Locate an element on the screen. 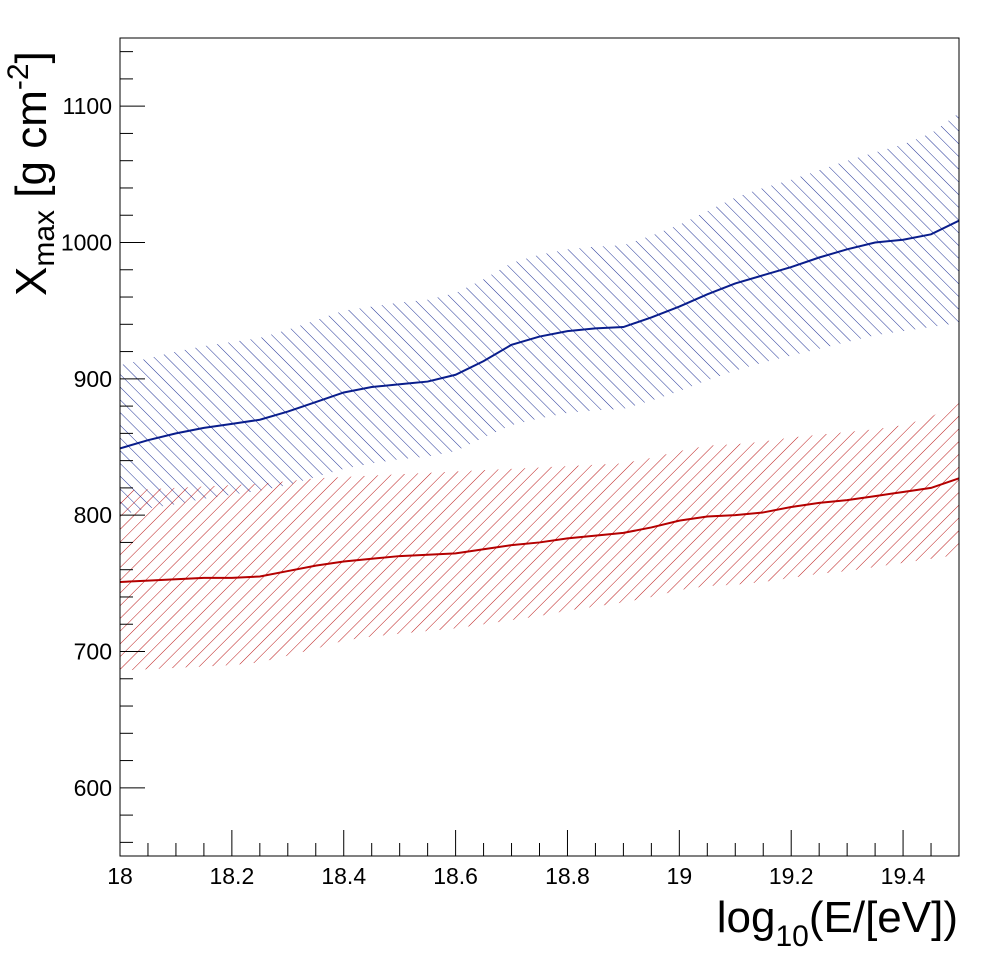  y-axis-title-sup: -2 is located at coordinates (18, 76).